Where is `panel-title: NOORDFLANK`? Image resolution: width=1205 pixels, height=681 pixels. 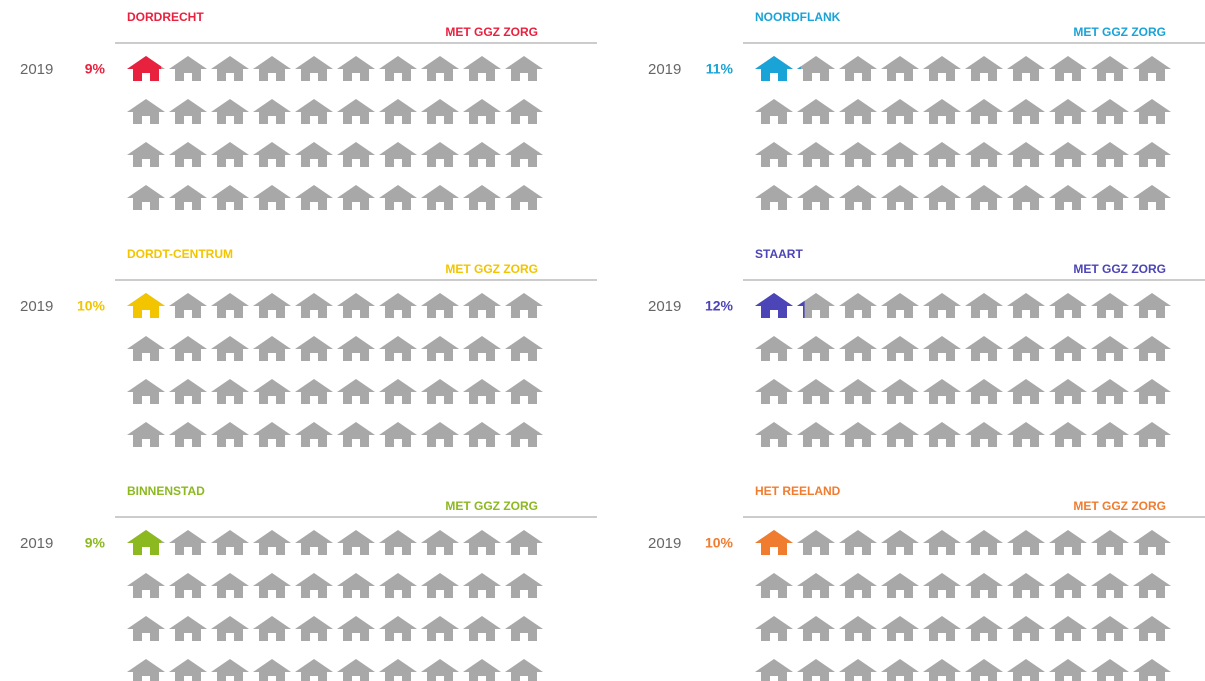 panel-title: NOORDFLANK is located at coordinates (798, 17).